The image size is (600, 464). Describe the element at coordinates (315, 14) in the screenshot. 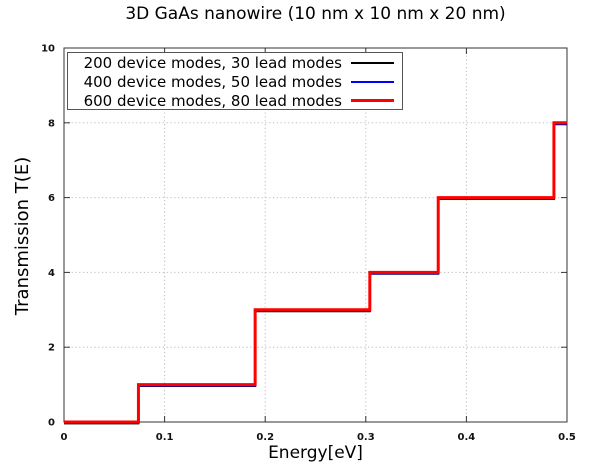

I see `chart-title: 3D GaAs nanowire (10 nm x 10 nm x 20 nm)` at that location.